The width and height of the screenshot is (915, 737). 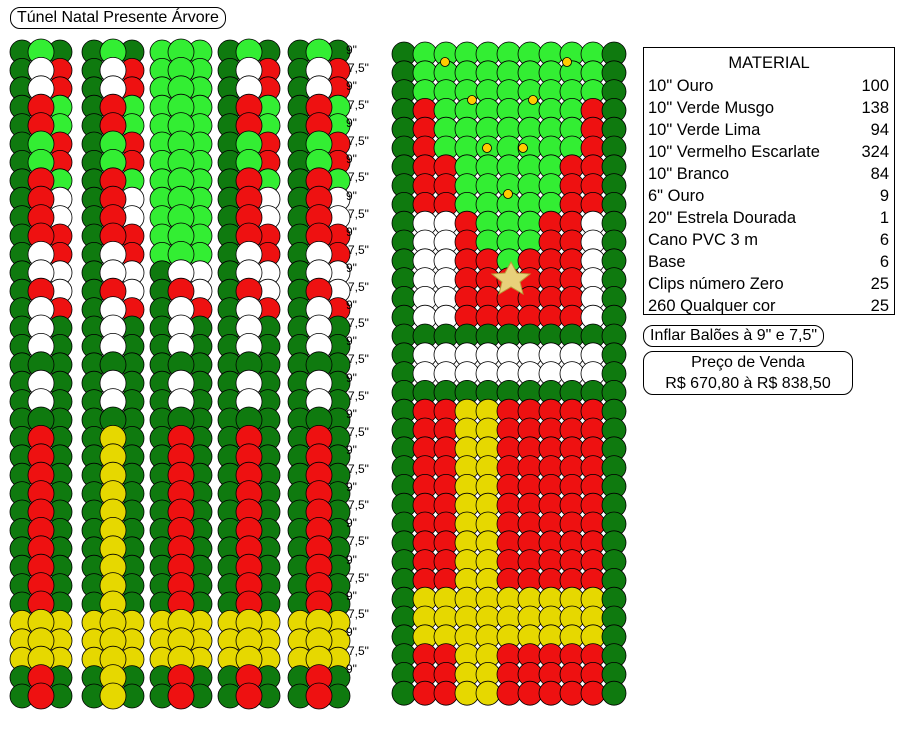 What do you see at coordinates (118, 18) in the screenshot?
I see `page-title: Túnel Natal Presente Árvore` at bounding box center [118, 18].